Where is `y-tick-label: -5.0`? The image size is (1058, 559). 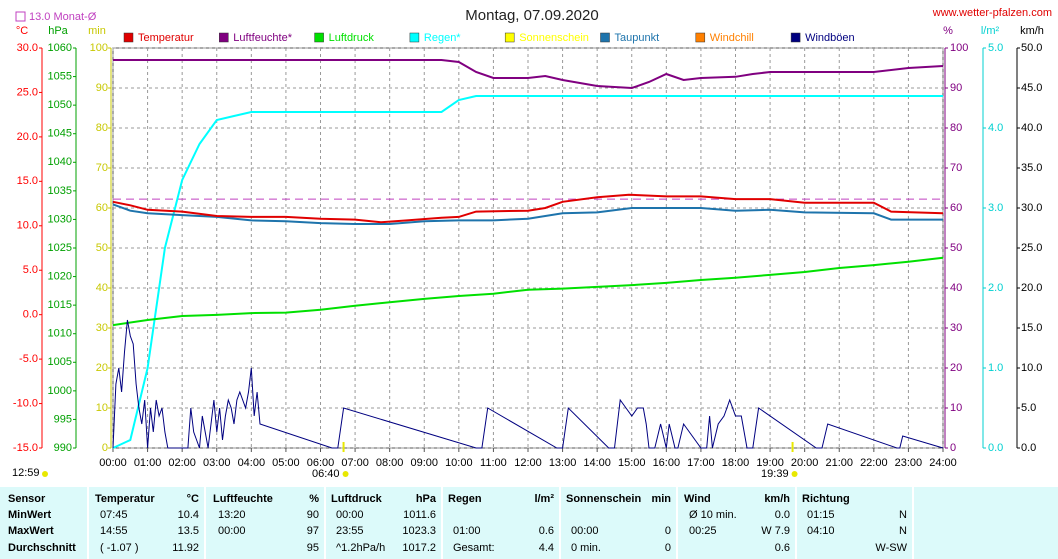 y-tick-label: -5.0 is located at coordinates (28, 359).